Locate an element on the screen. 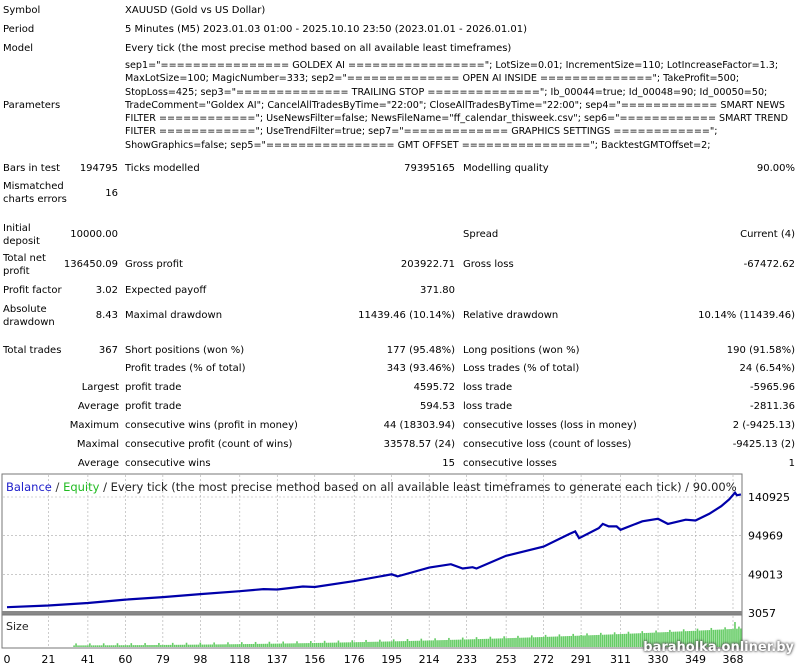 The width and height of the screenshot is (800, 667). ticks-label: Ticks modelled is located at coordinates (162, 168).